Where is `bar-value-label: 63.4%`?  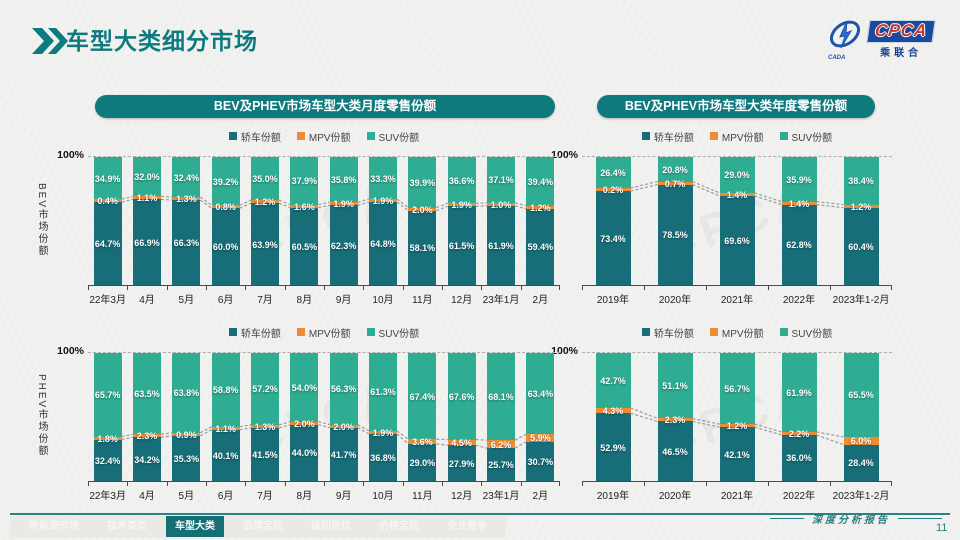
bar-value-label: 63.4% is located at coordinates (540, 394).